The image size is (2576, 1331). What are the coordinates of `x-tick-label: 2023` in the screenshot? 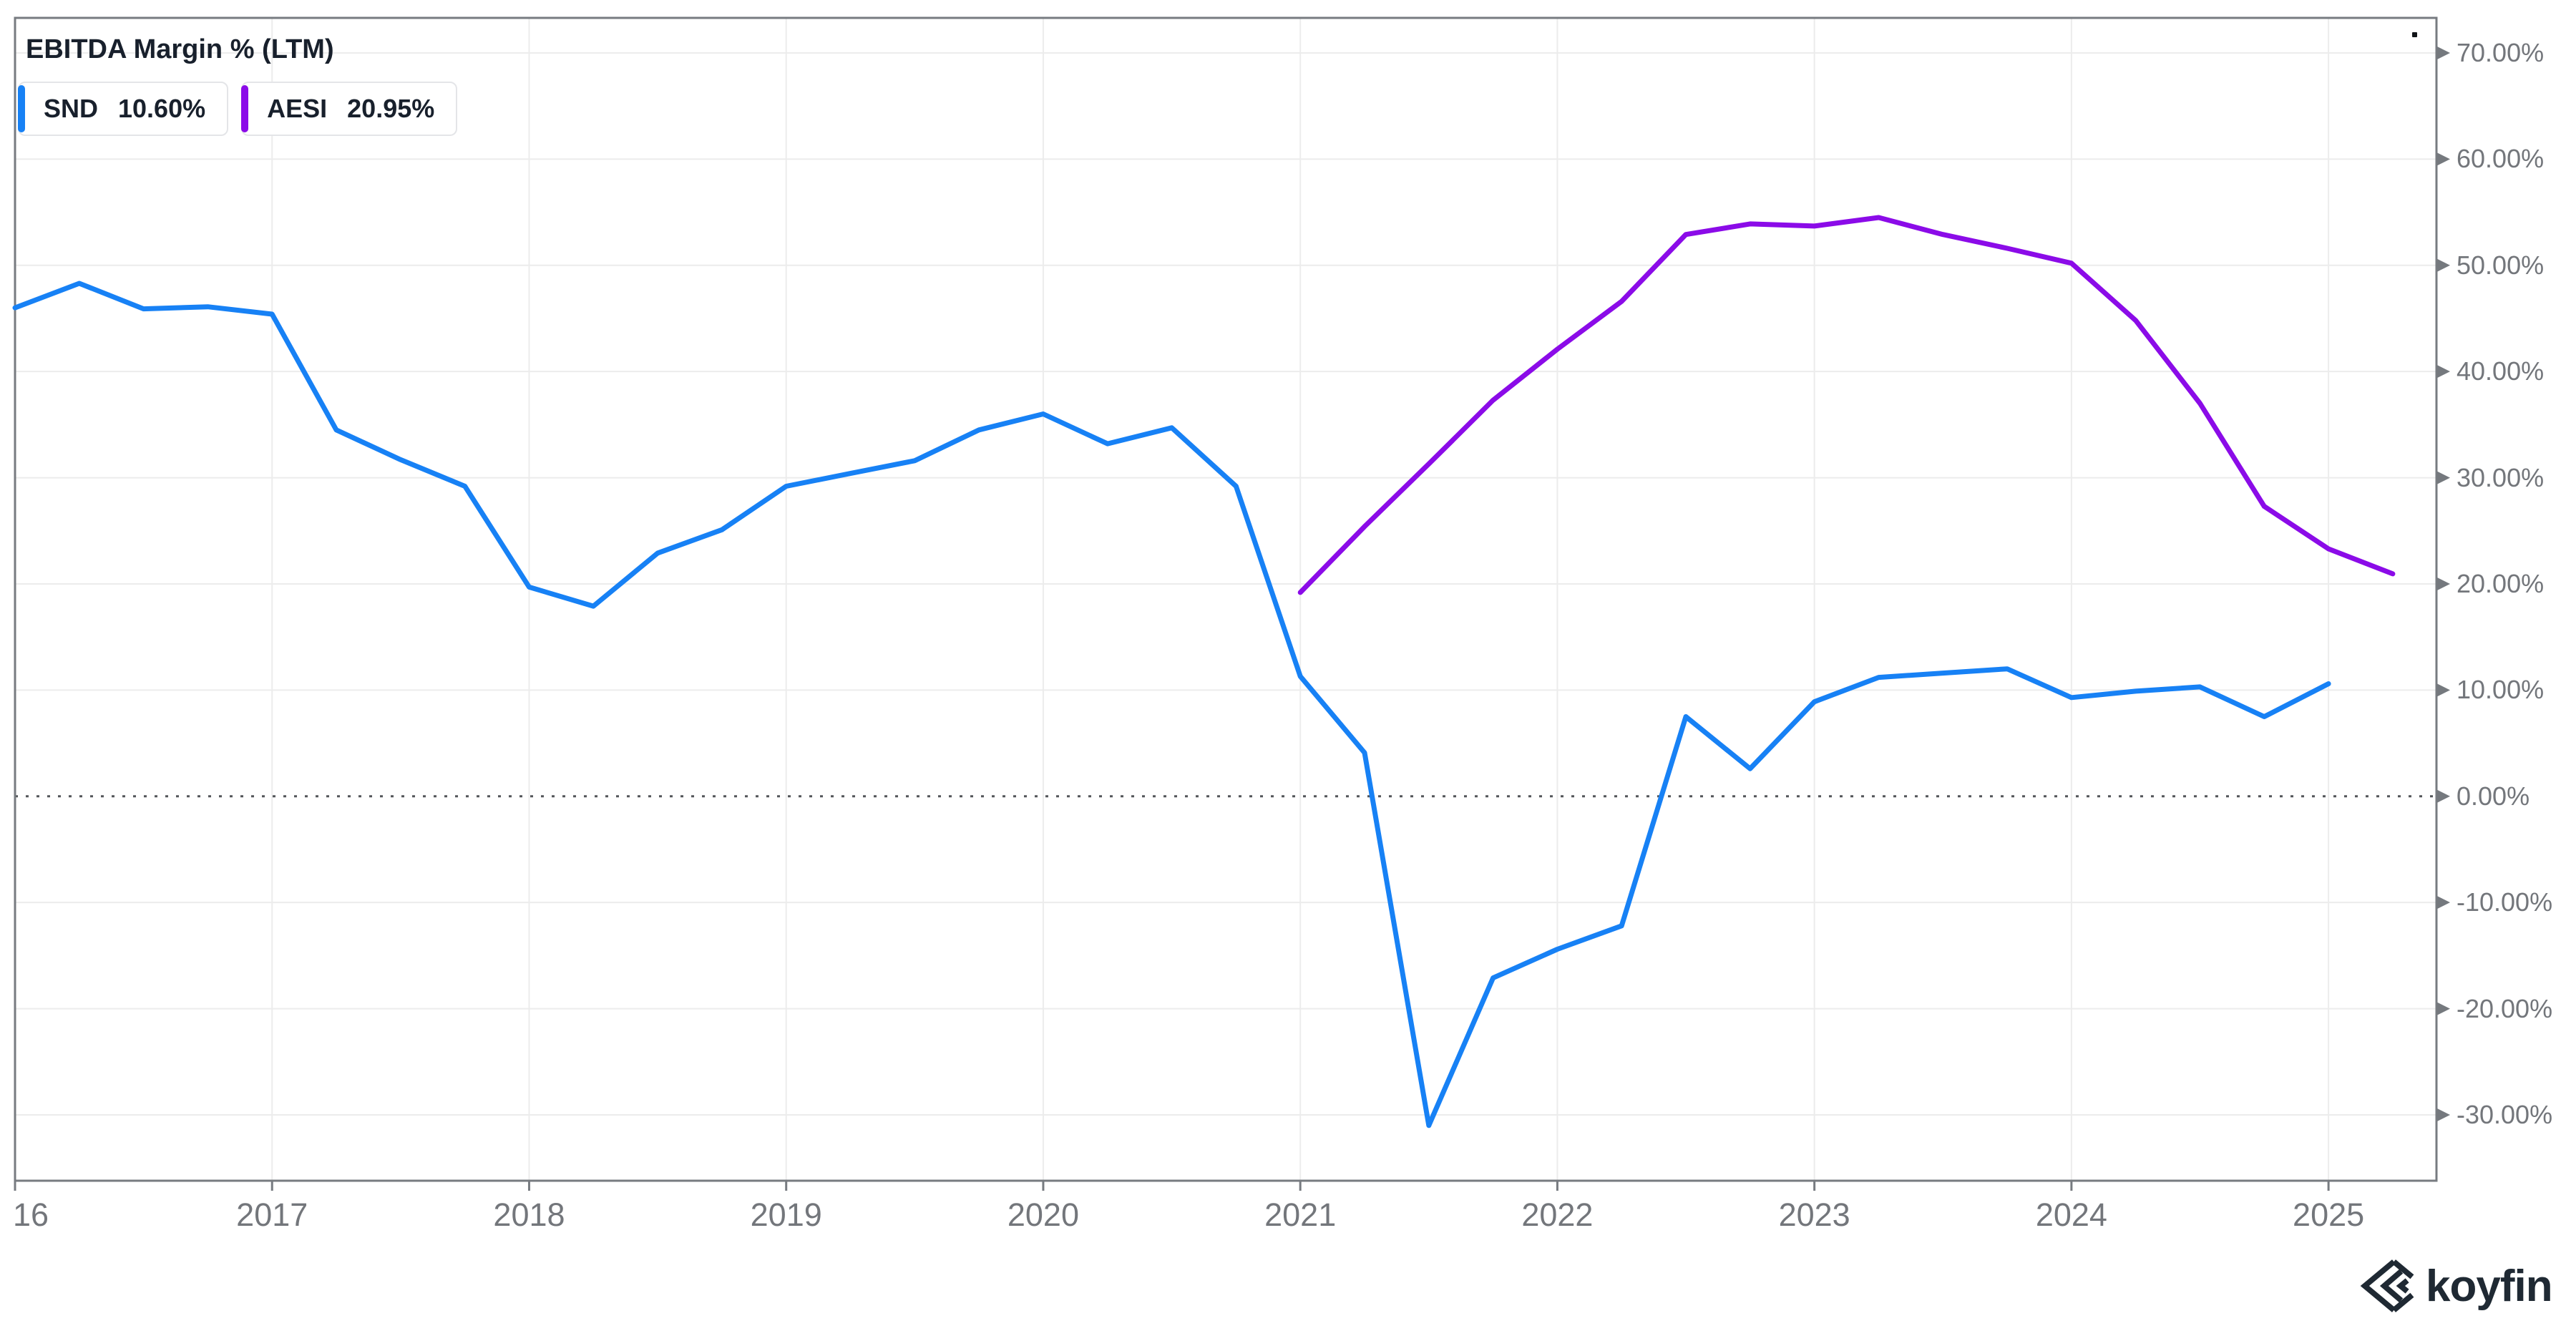 It's located at (1814, 1214).